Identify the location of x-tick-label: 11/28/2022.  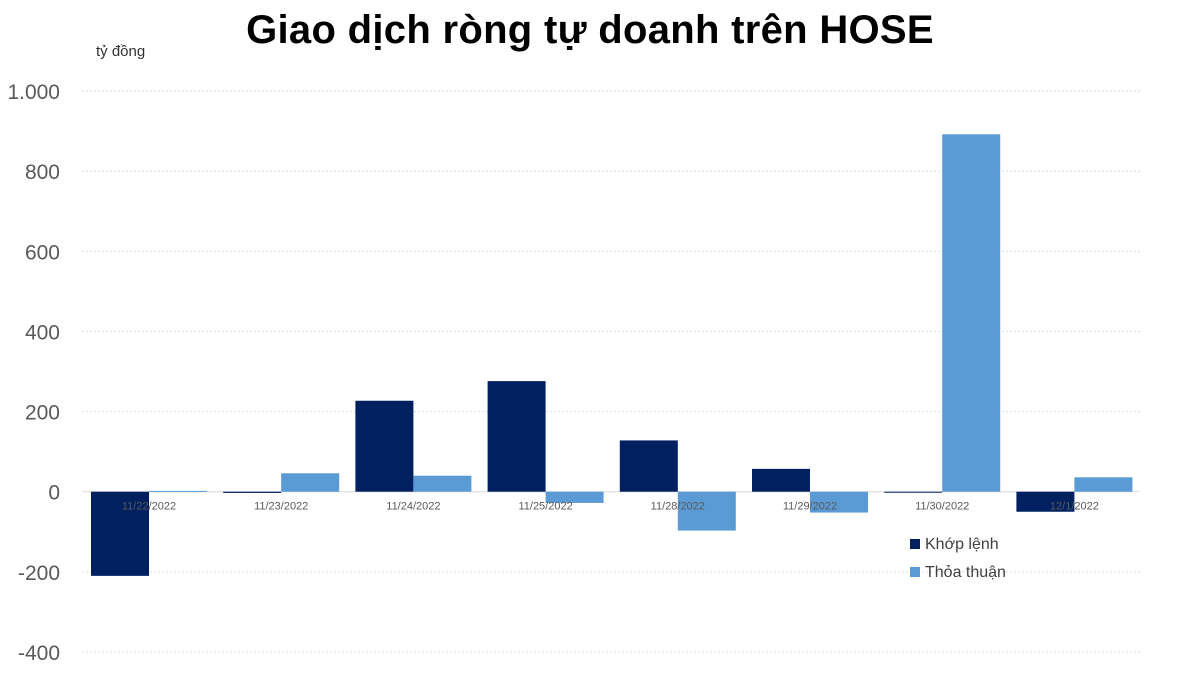
(678, 507).